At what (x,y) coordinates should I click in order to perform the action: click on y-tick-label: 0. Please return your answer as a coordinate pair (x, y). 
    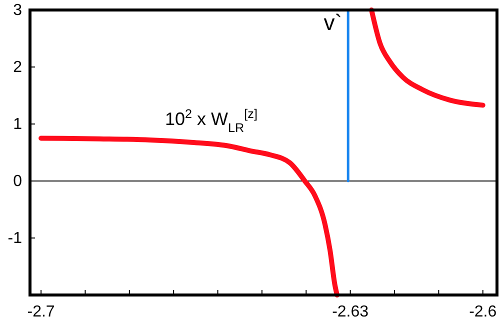
    Looking at the image, I should click on (17, 181).